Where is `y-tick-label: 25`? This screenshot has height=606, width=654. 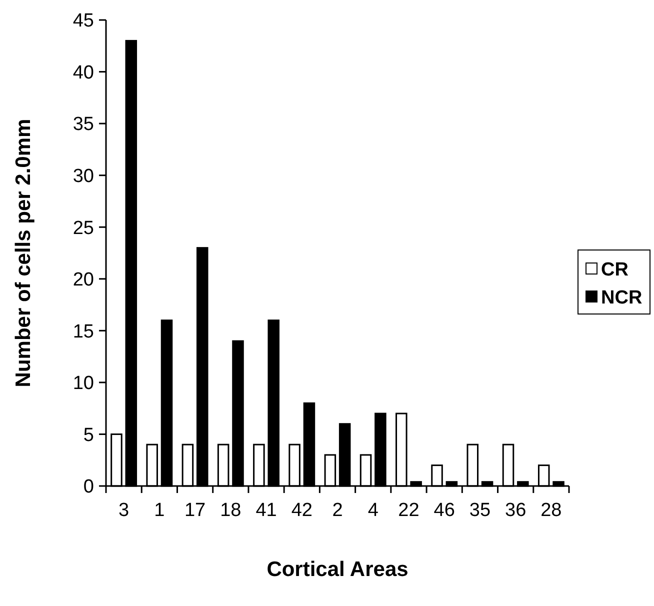
y-tick-label: 25 is located at coordinates (83, 228).